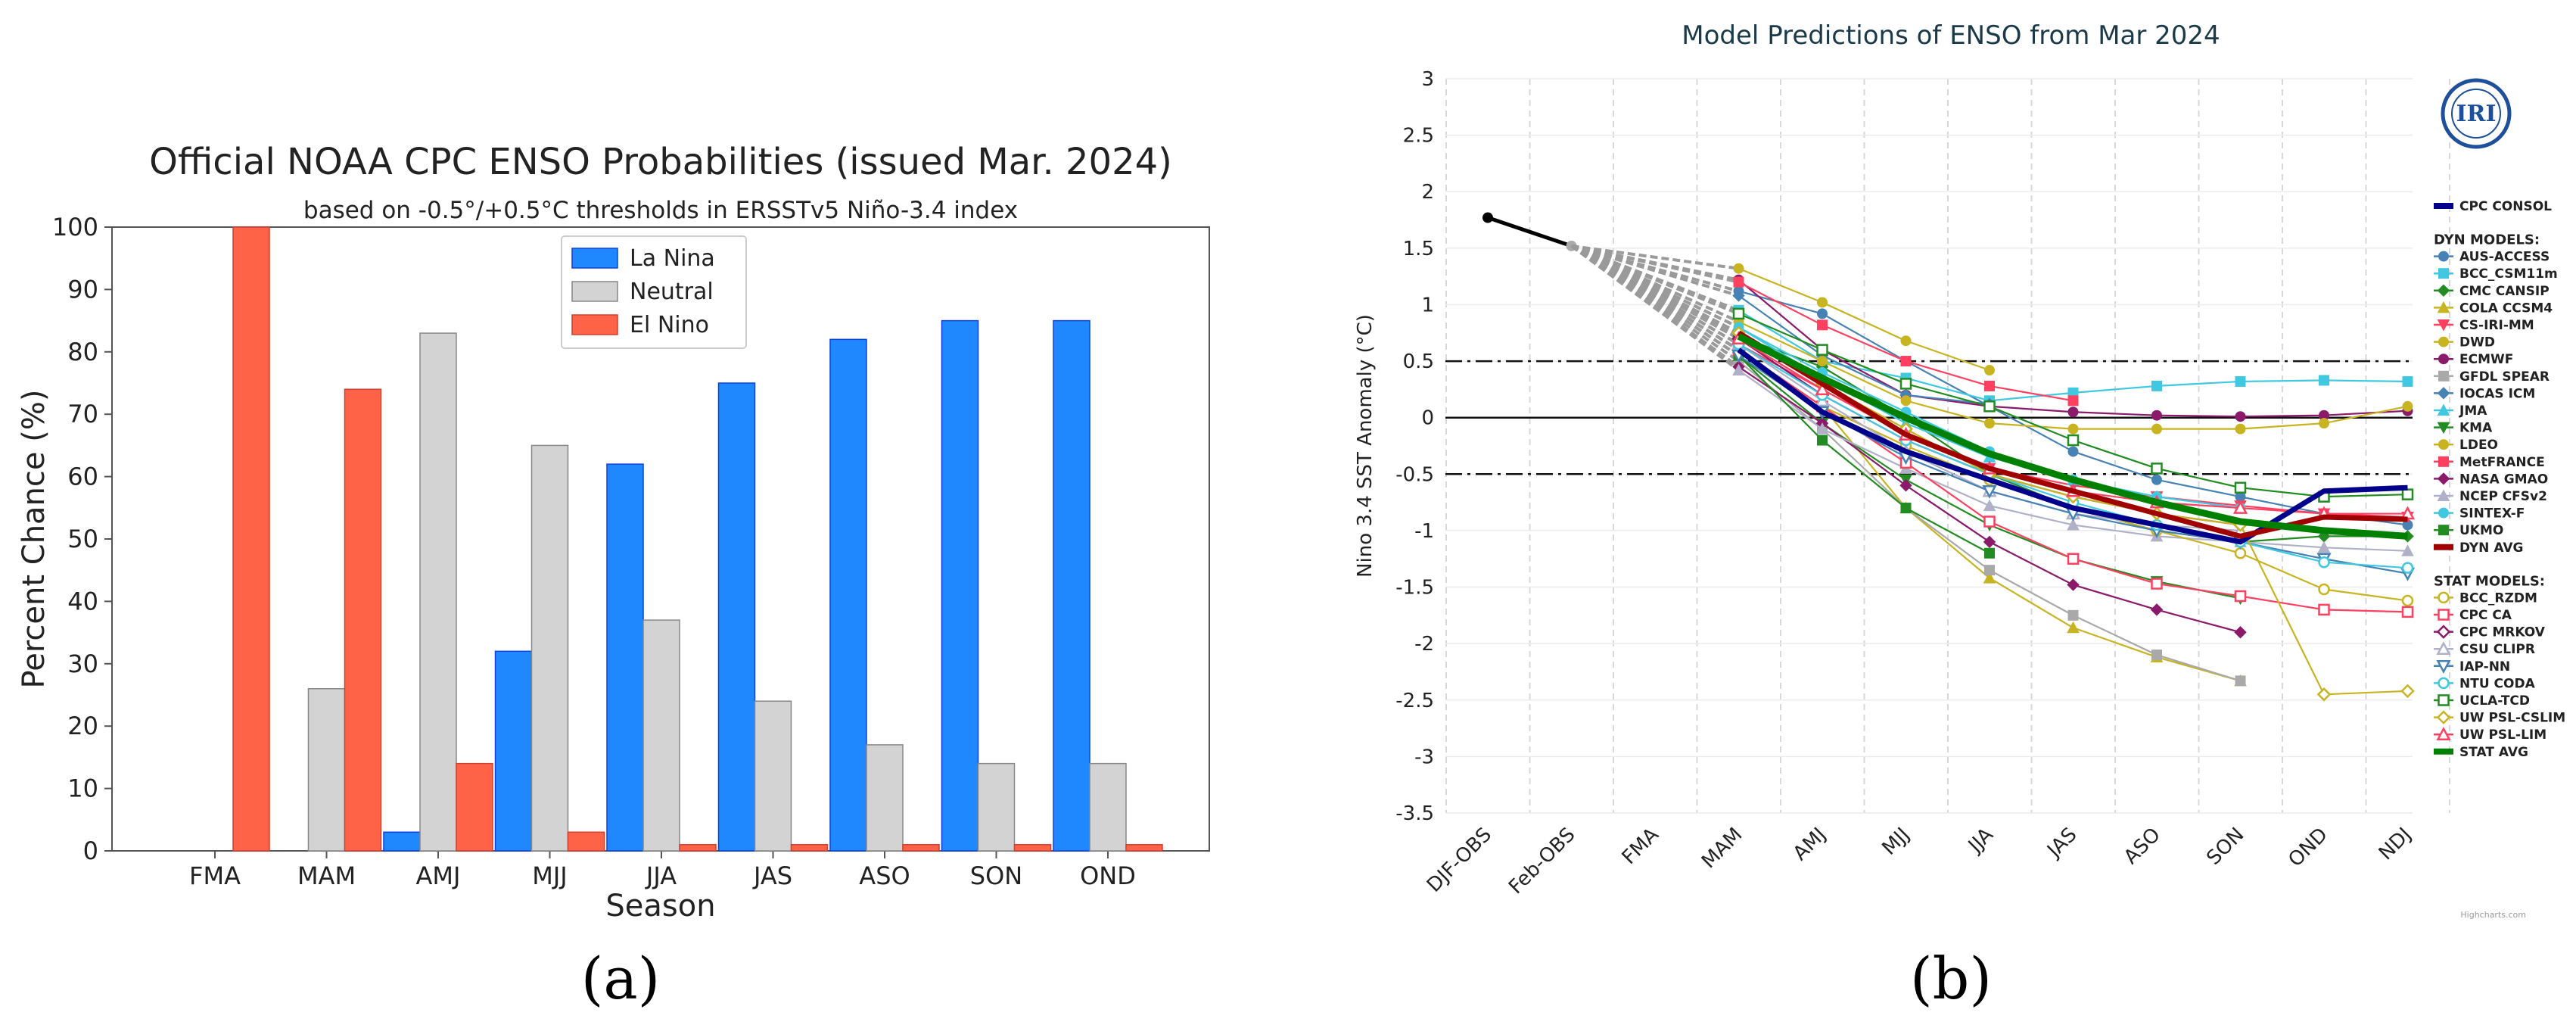  I want to click on chart-a-xlabel: Season, so click(660, 906).